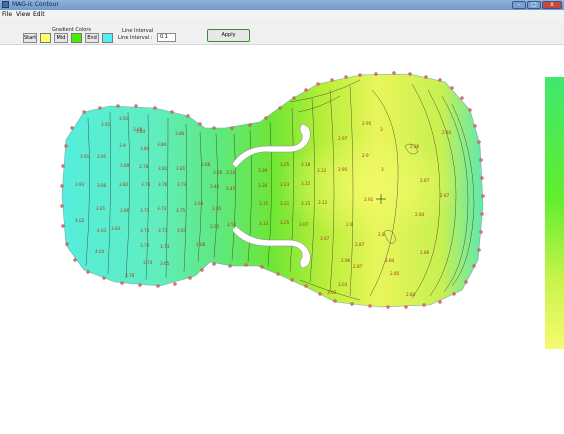 This screenshot has width=564, height=434. What do you see at coordinates (343, 284) in the screenshot?
I see `contour-label: 3.03` at bounding box center [343, 284].